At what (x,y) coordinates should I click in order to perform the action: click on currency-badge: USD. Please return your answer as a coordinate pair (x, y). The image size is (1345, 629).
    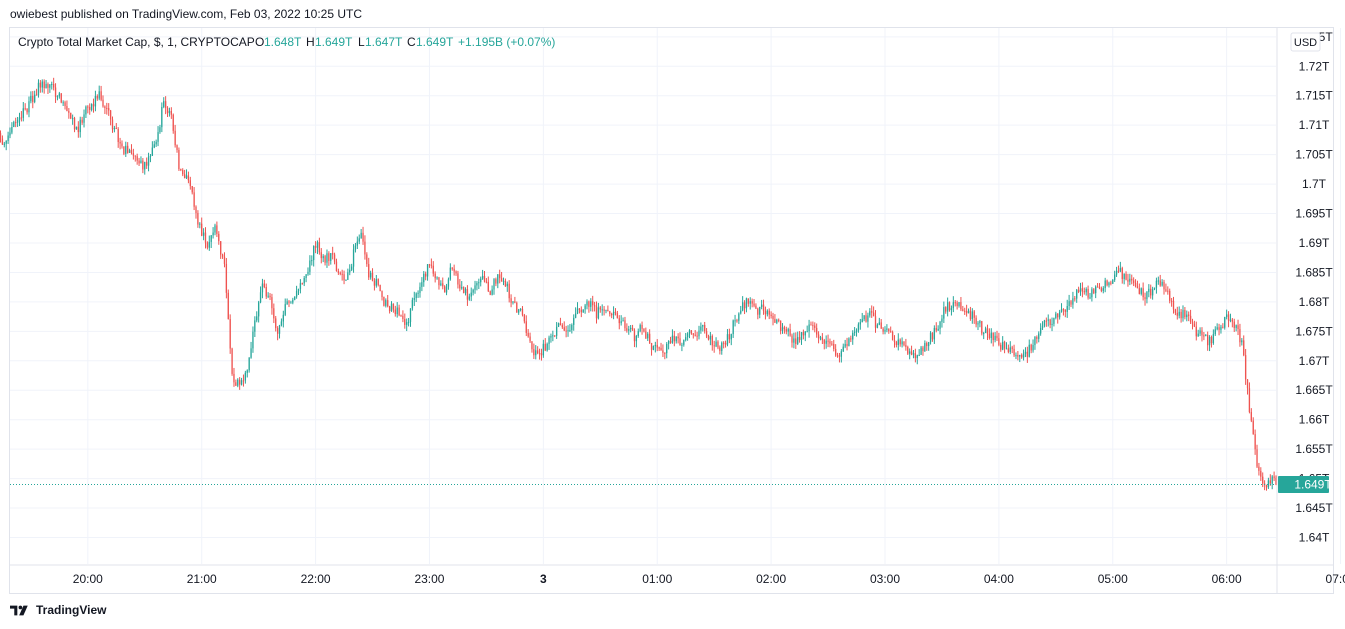
    Looking at the image, I should click on (1305, 42).